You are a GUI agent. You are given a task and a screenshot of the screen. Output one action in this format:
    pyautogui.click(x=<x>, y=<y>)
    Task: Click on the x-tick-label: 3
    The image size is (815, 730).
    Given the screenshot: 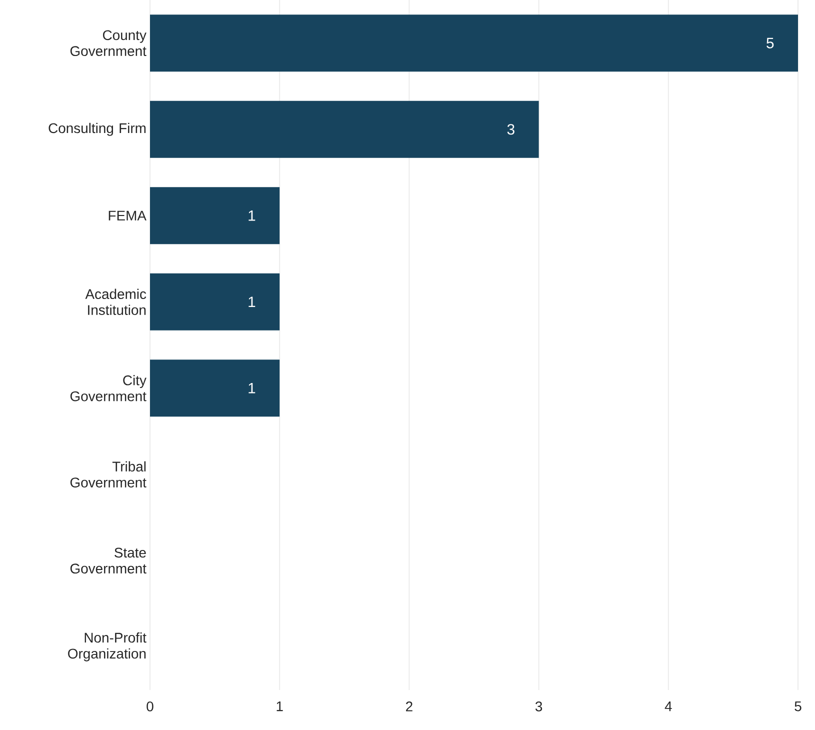 What is the action you would take?
    pyautogui.click(x=538, y=706)
    